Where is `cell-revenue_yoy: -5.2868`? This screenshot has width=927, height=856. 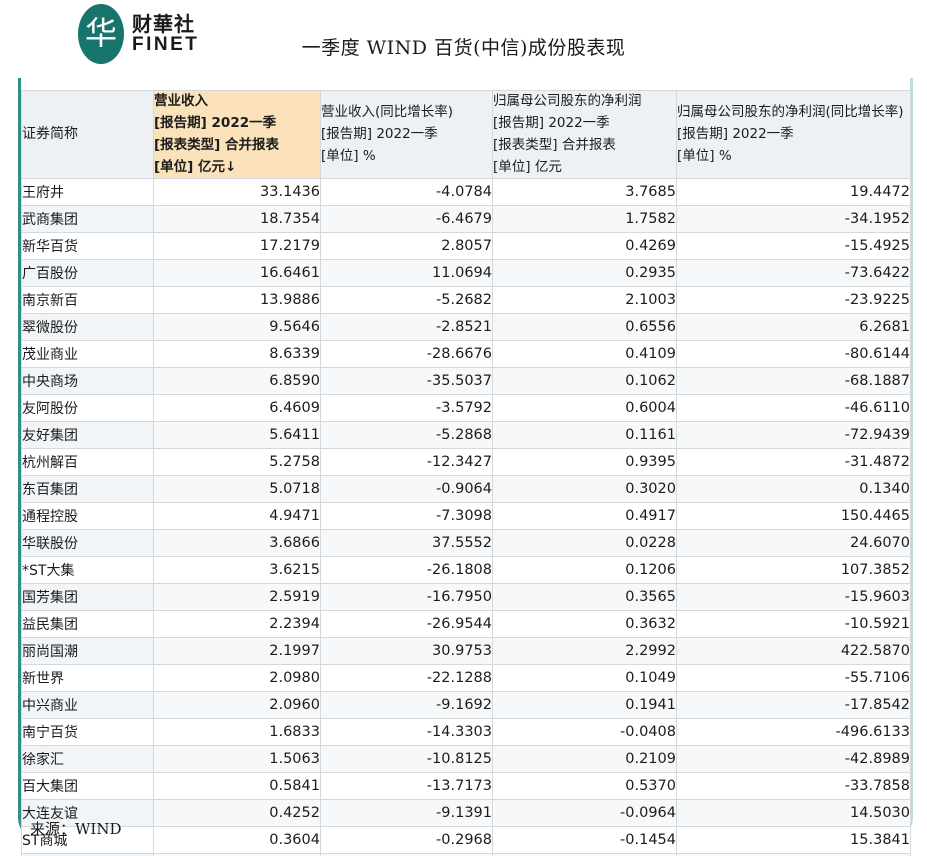
cell-revenue_yoy: -5.2868 is located at coordinates (406, 435).